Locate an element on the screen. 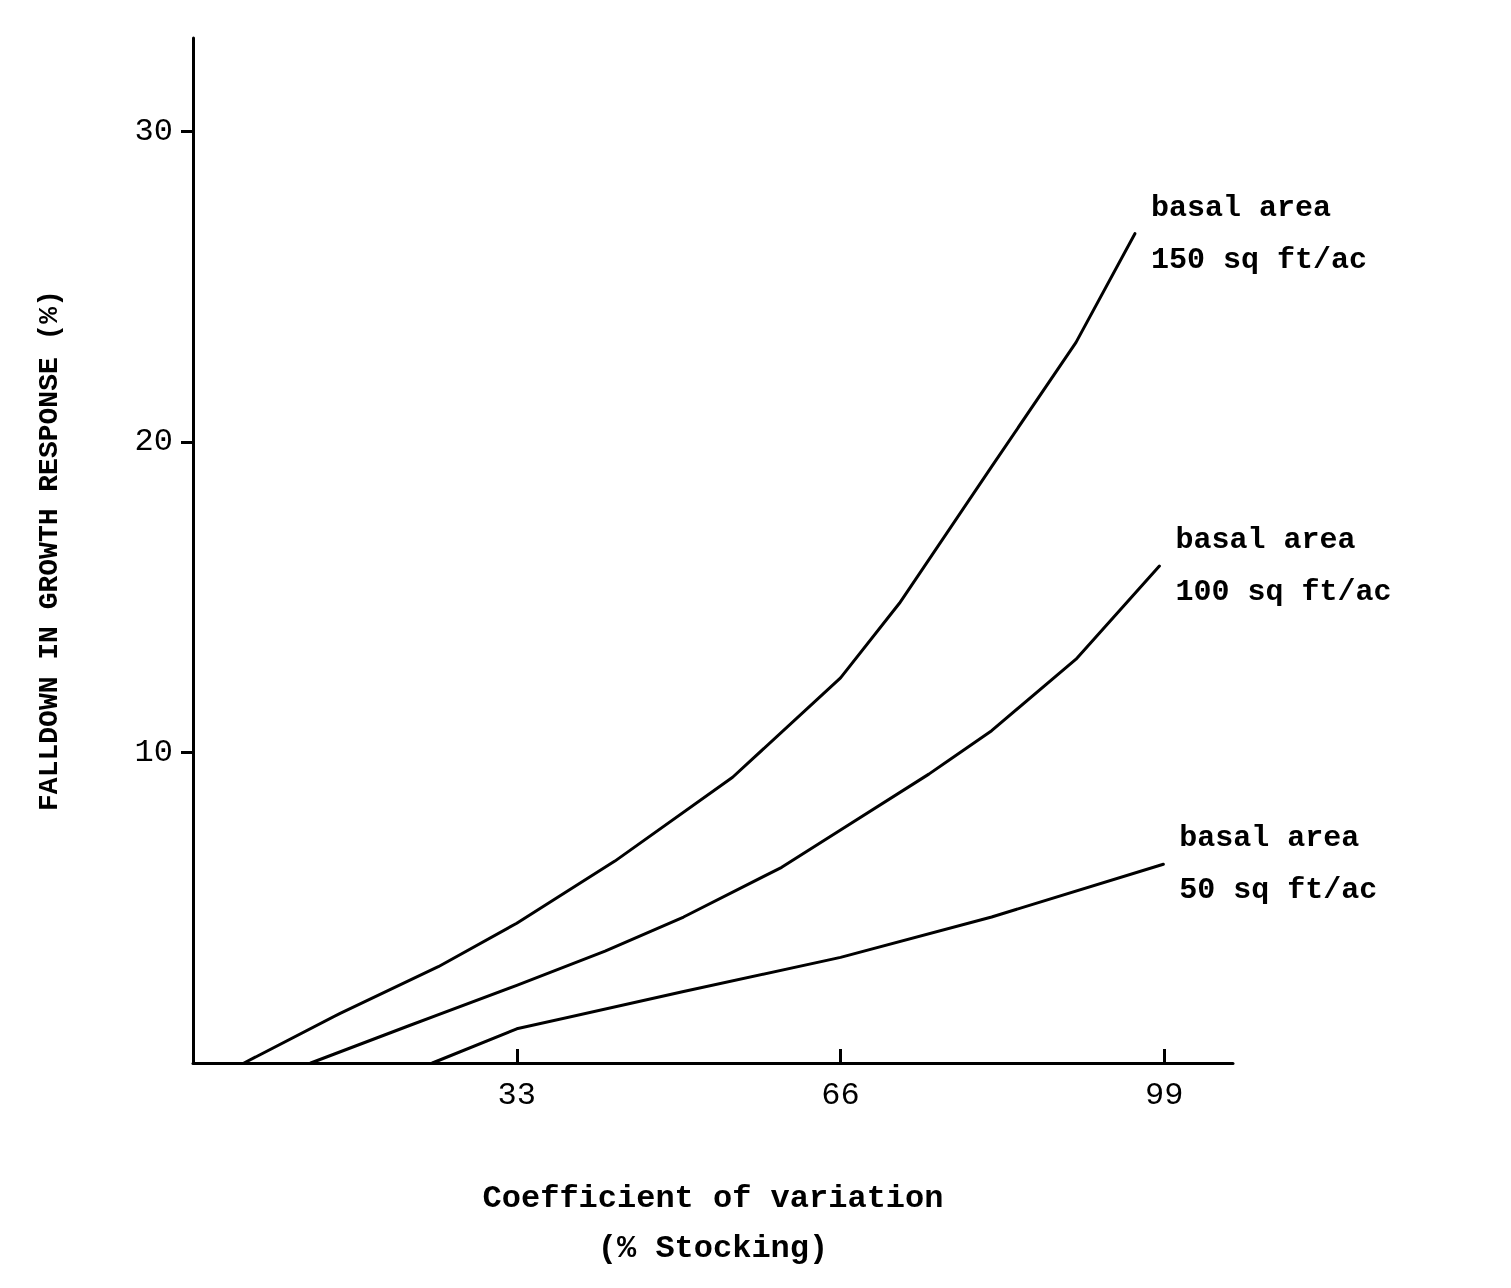  y-axis-title: FALLDOWN IN GROWTH RESPONSE (%) is located at coordinates (49, 550).